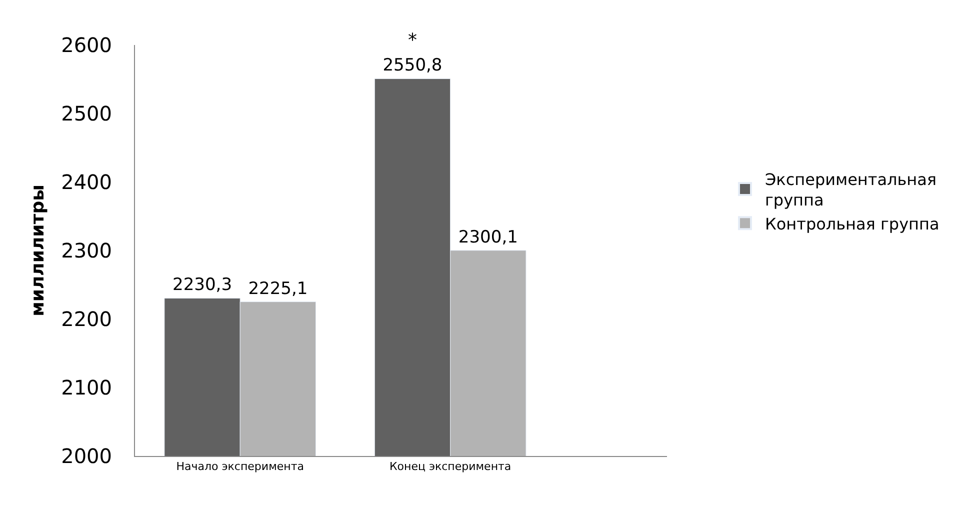 The width and height of the screenshot is (966, 506). Describe the element at coordinates (86, 456) in the screenshot. I see `y-tick-label: 2000` at that location.